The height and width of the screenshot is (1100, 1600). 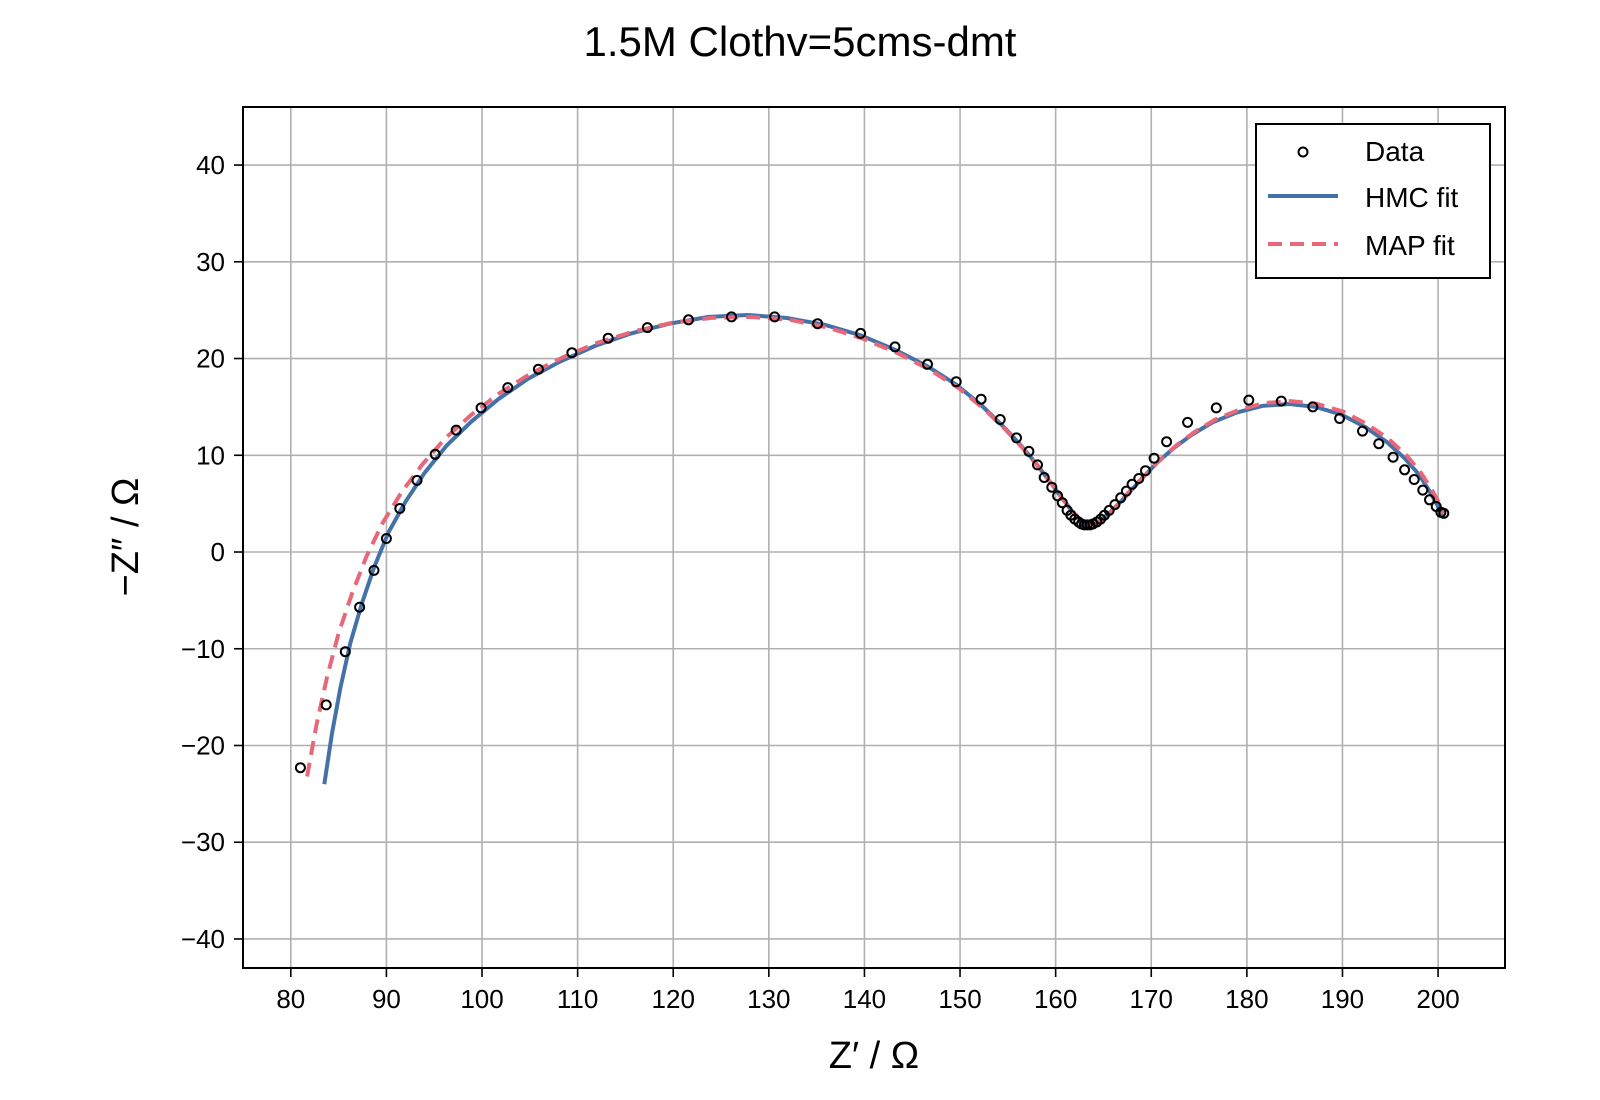 What do you see at coordinates (673, 999) in the screenshot?
I see `x-tick-label: 120` at bounding box center [673, 999].